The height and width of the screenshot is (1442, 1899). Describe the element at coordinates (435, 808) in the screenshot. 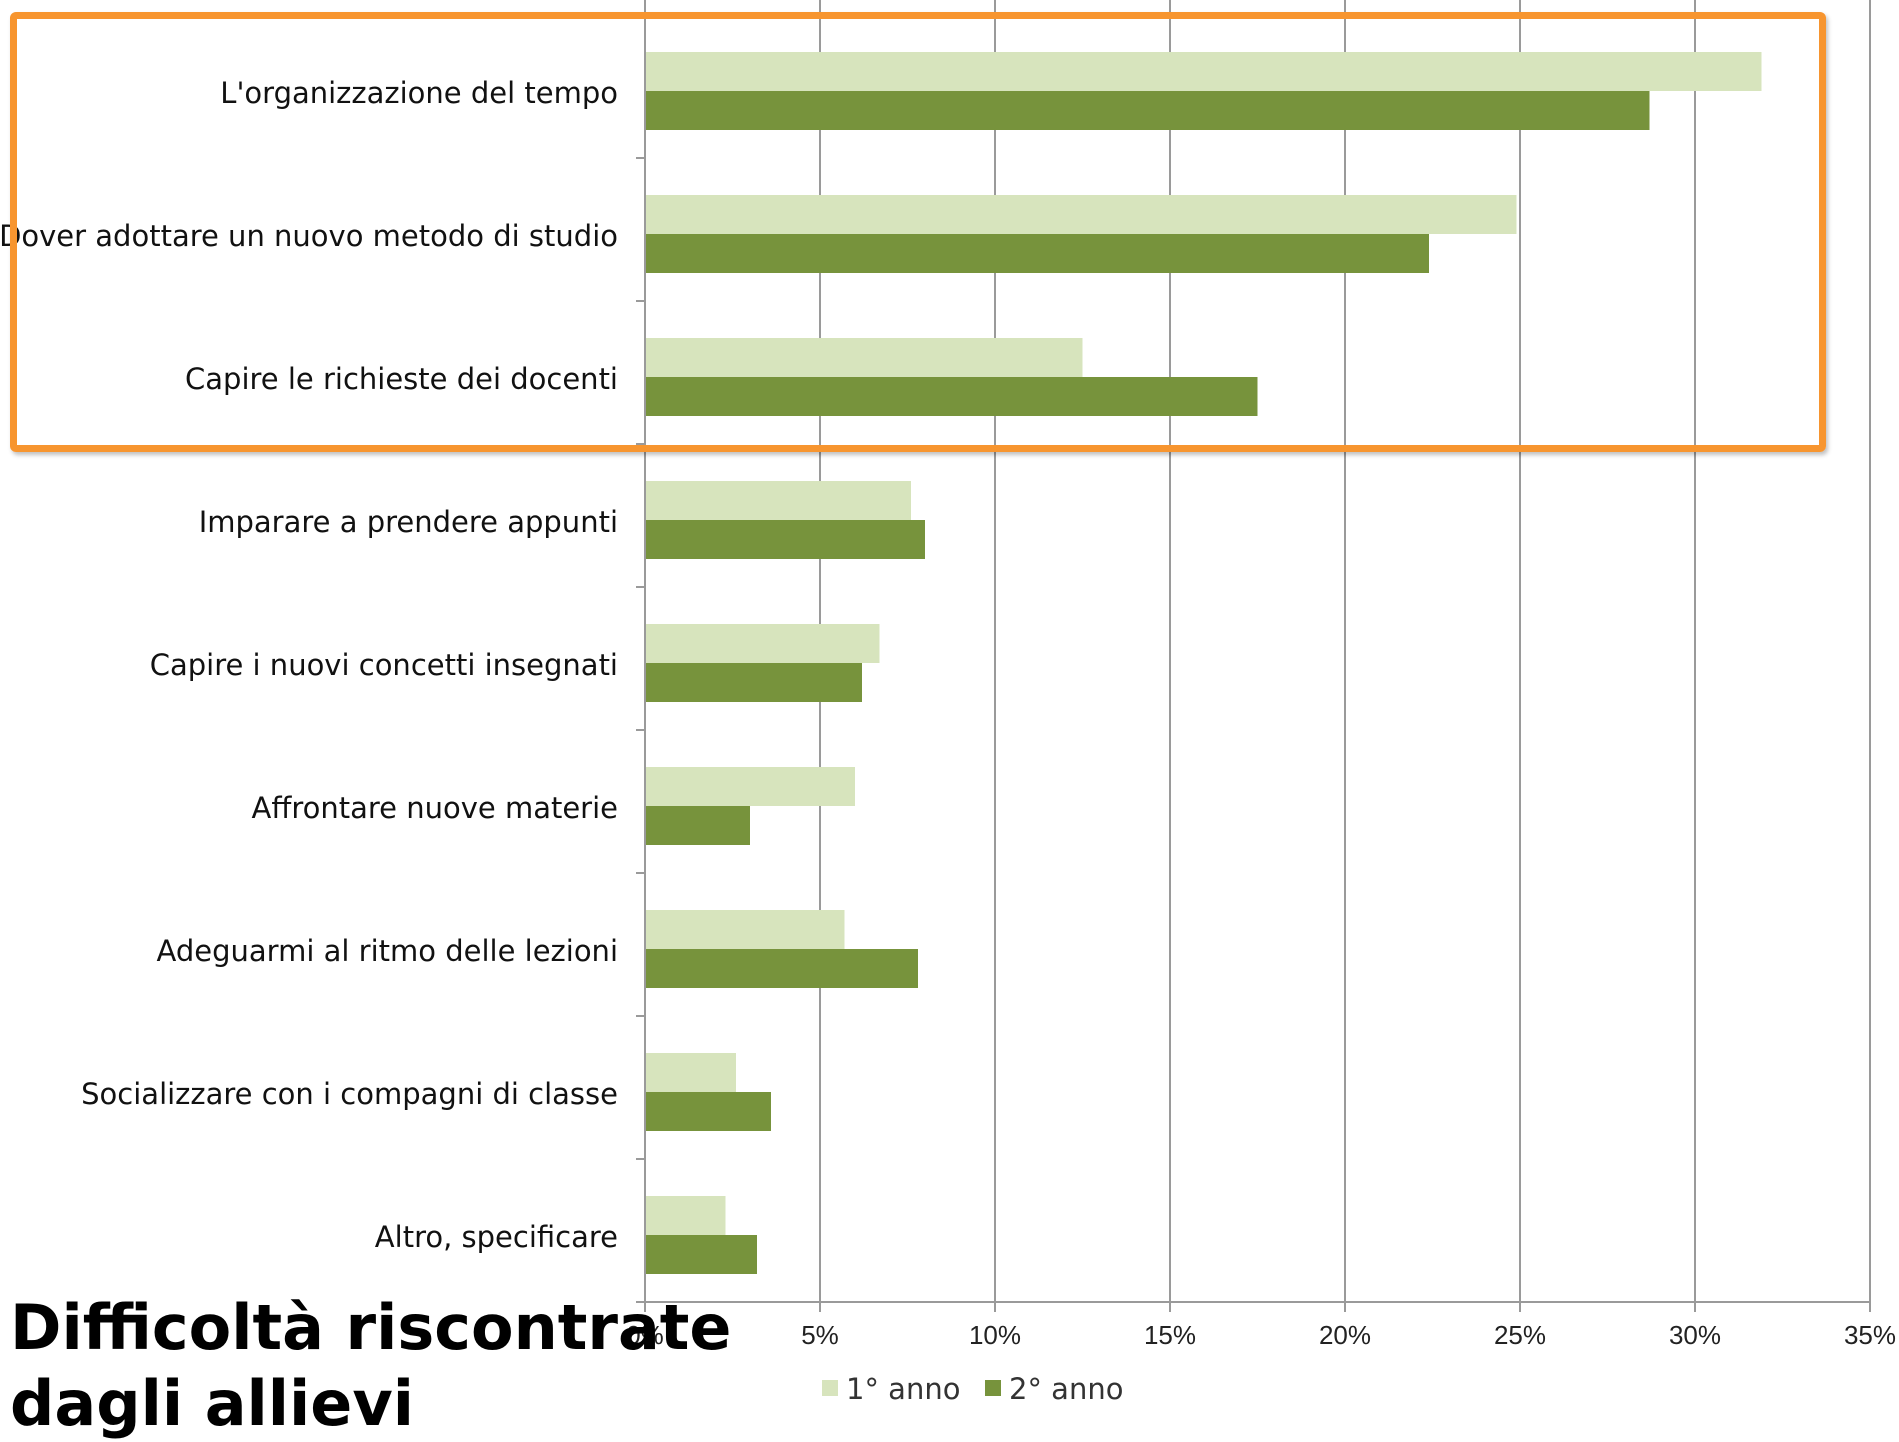

I see `category-label: Affrontare nuove materie` at that location.